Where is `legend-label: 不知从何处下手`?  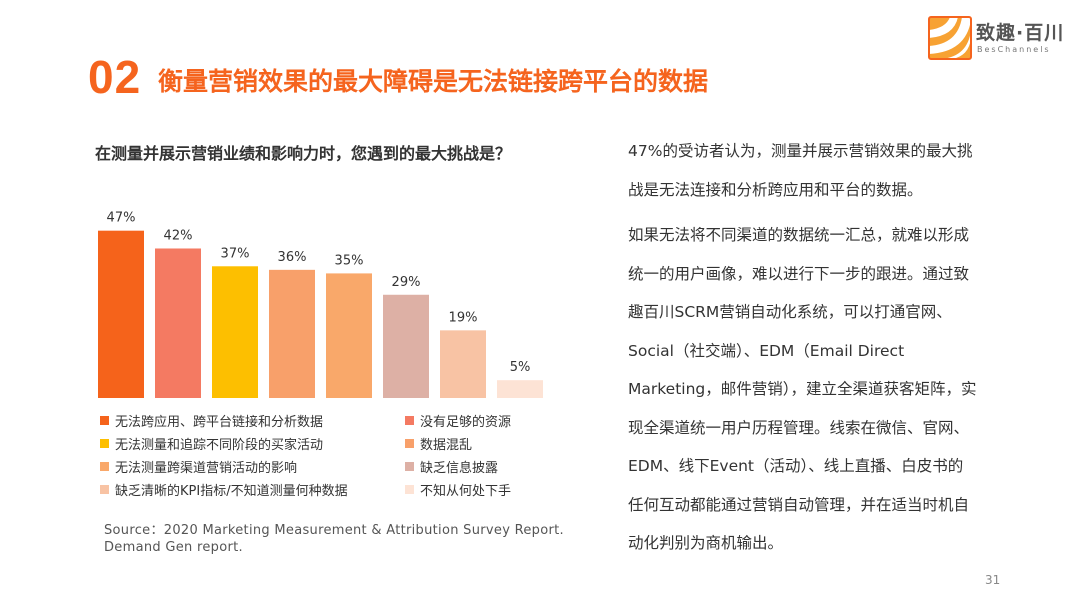
legend-label: 不知从何处下手 is located at coordinates (466, 491).